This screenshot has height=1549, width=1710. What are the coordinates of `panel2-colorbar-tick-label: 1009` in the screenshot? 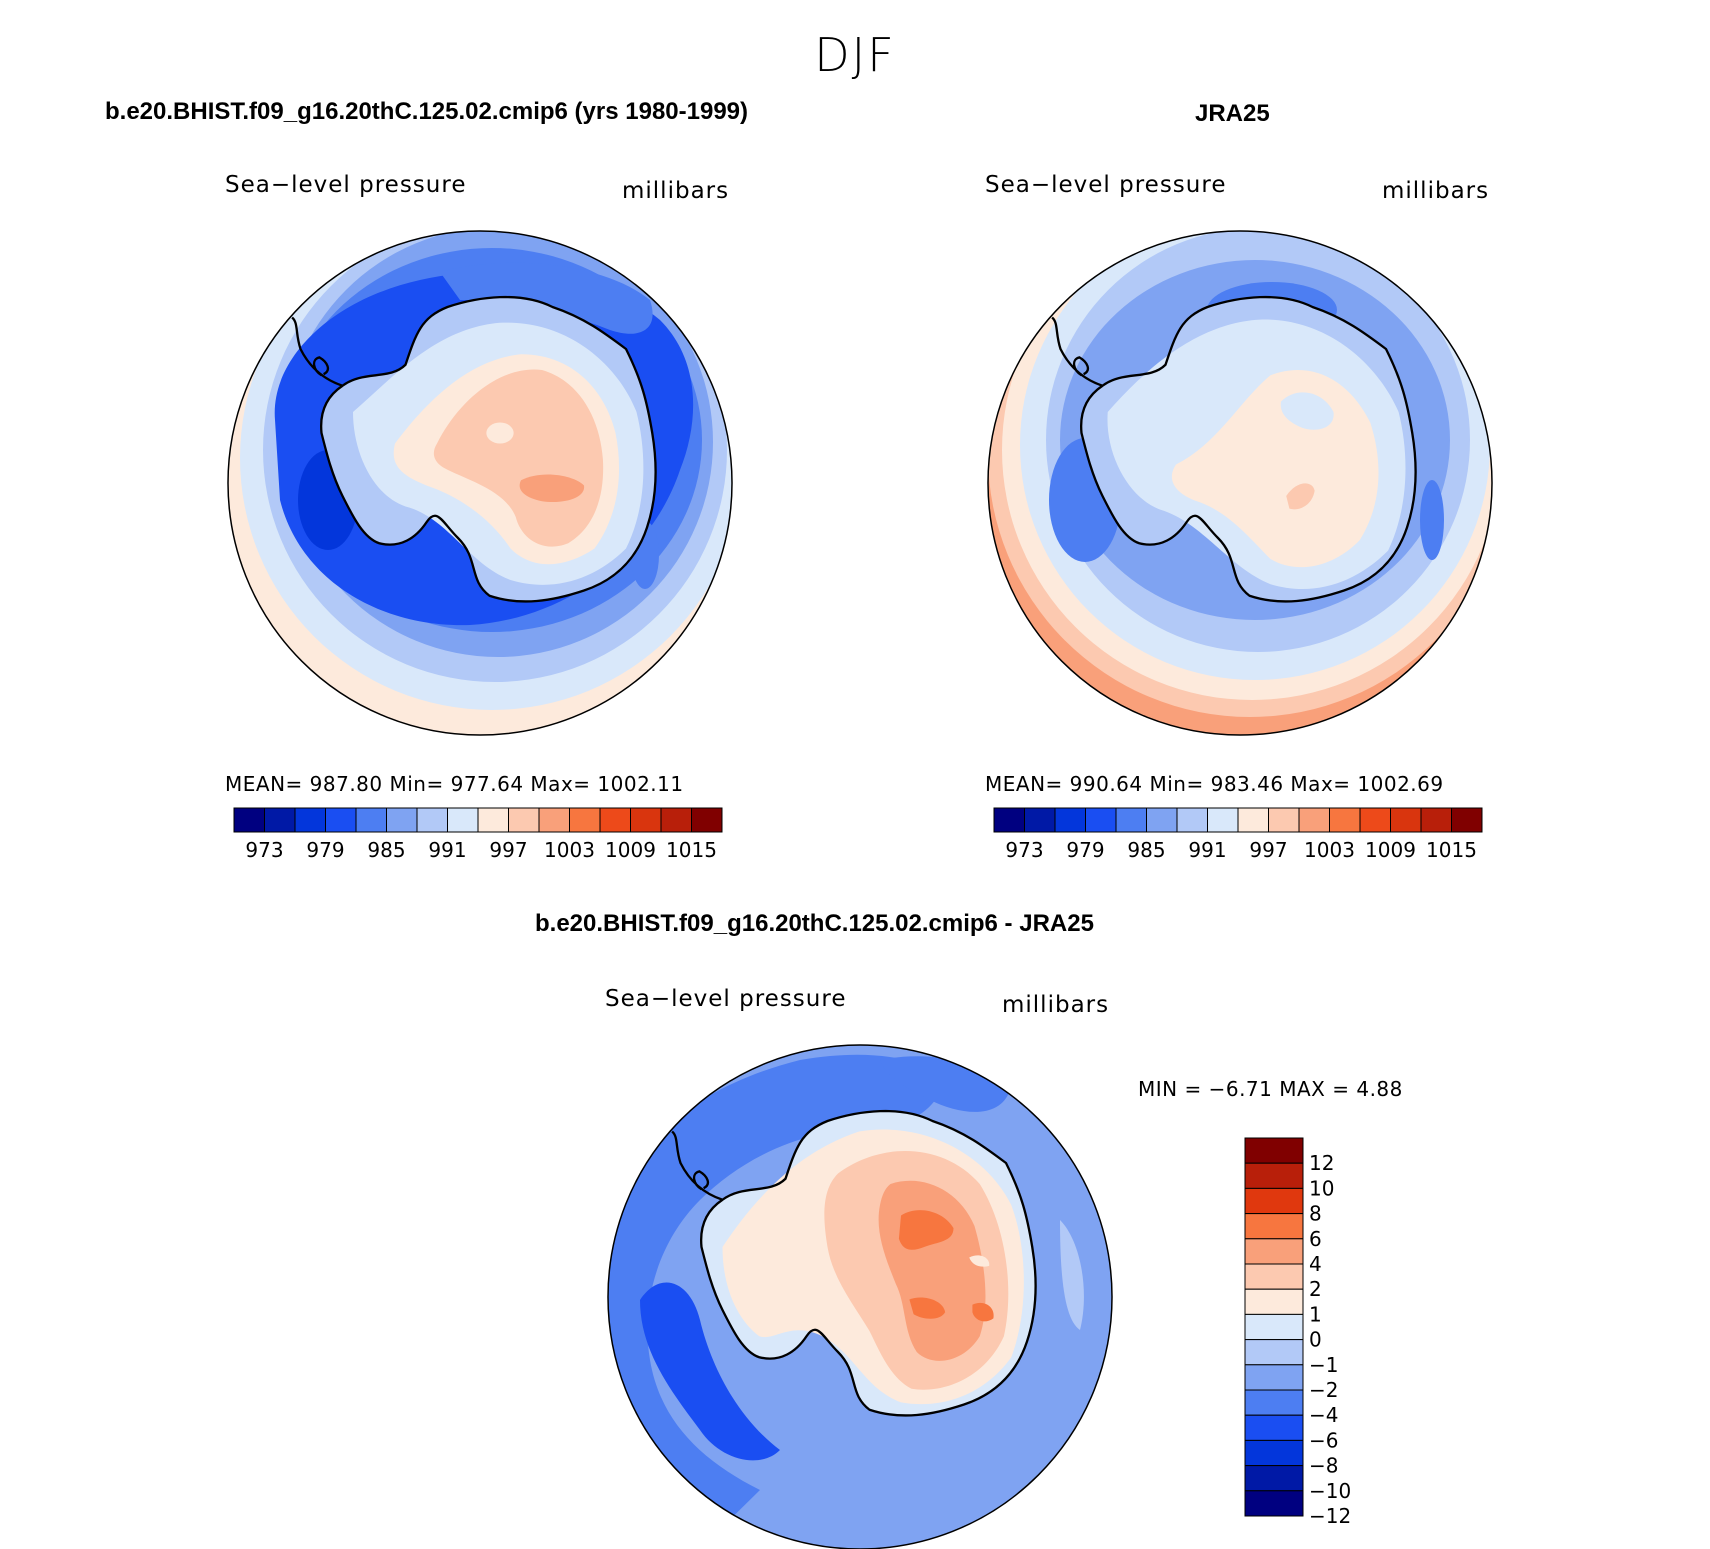 It's located at (1390, 850).